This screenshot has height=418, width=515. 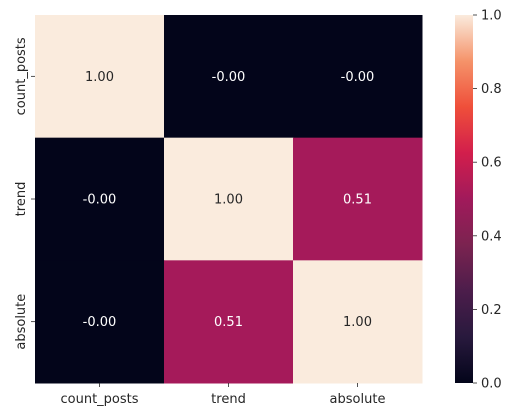 I want to click on heatmap-cell-count_posts-count_posts, so click(x=100, y=77).